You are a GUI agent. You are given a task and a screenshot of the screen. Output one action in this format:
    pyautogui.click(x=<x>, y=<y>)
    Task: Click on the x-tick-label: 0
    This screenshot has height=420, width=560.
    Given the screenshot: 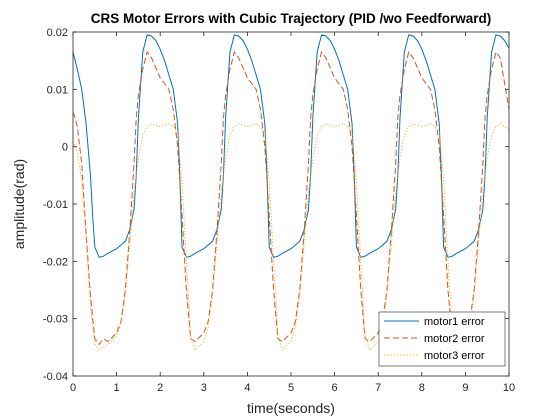 What is the action you would take?
    pyautogui.click(x=73, y=388)
    